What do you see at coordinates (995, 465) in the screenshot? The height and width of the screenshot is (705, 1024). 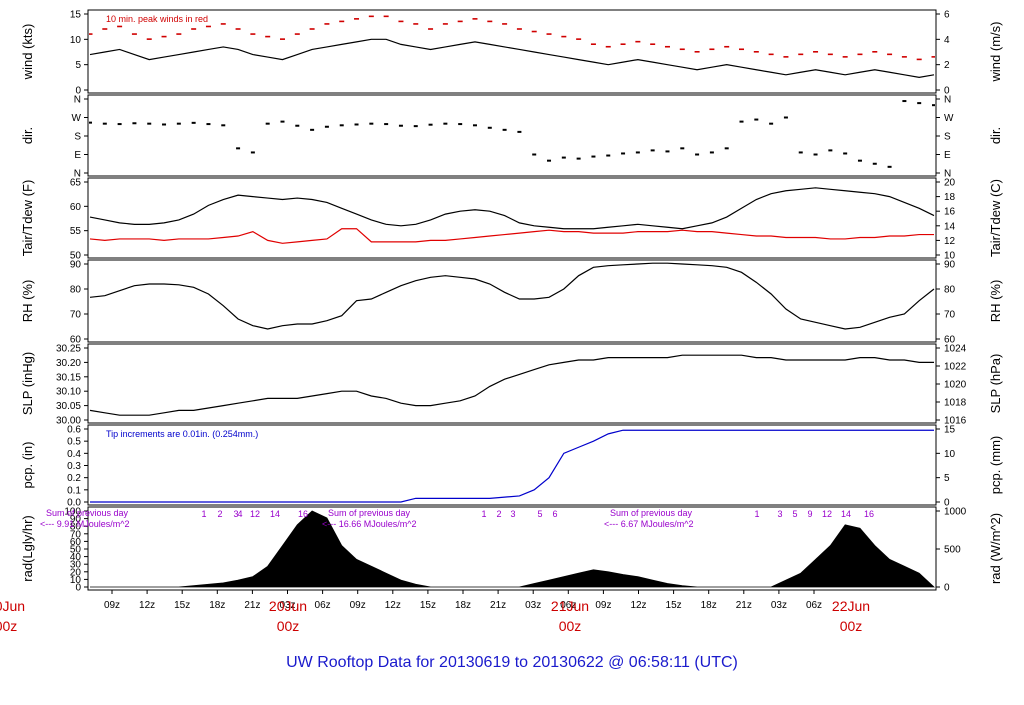 I see `ylabel-right: pcp. (mm)` at bounding box center [995, 465].